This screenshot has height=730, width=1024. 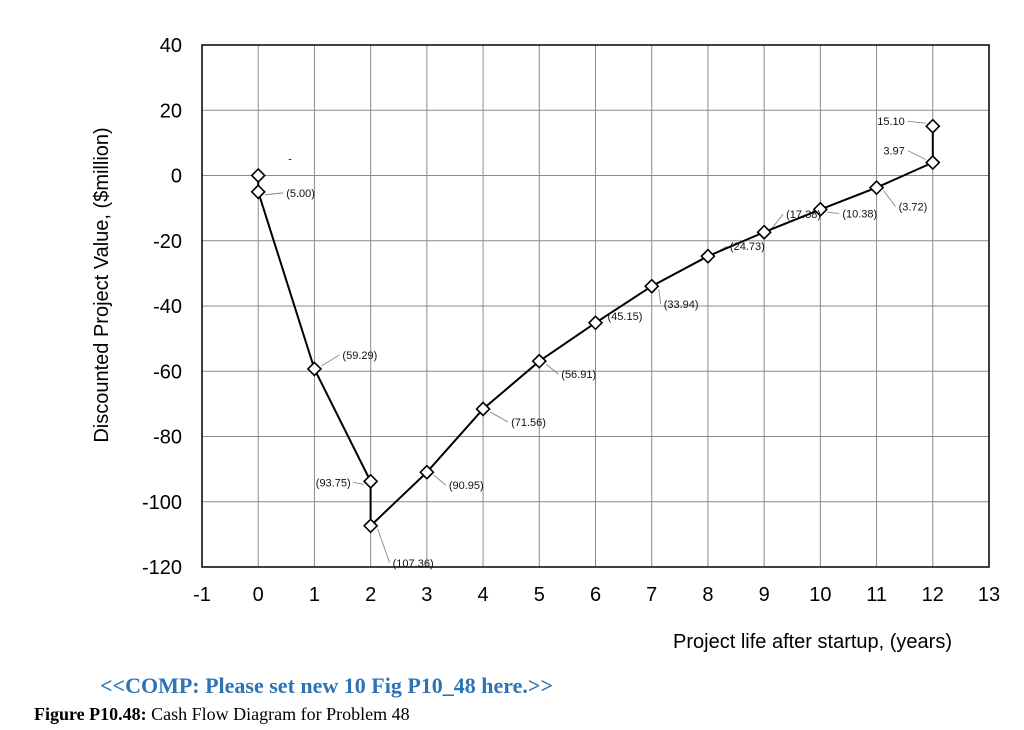 What do you see at coordinates (290, 160) in the screenshot?
I see `data-label: -` at bounding box center [290, 160].